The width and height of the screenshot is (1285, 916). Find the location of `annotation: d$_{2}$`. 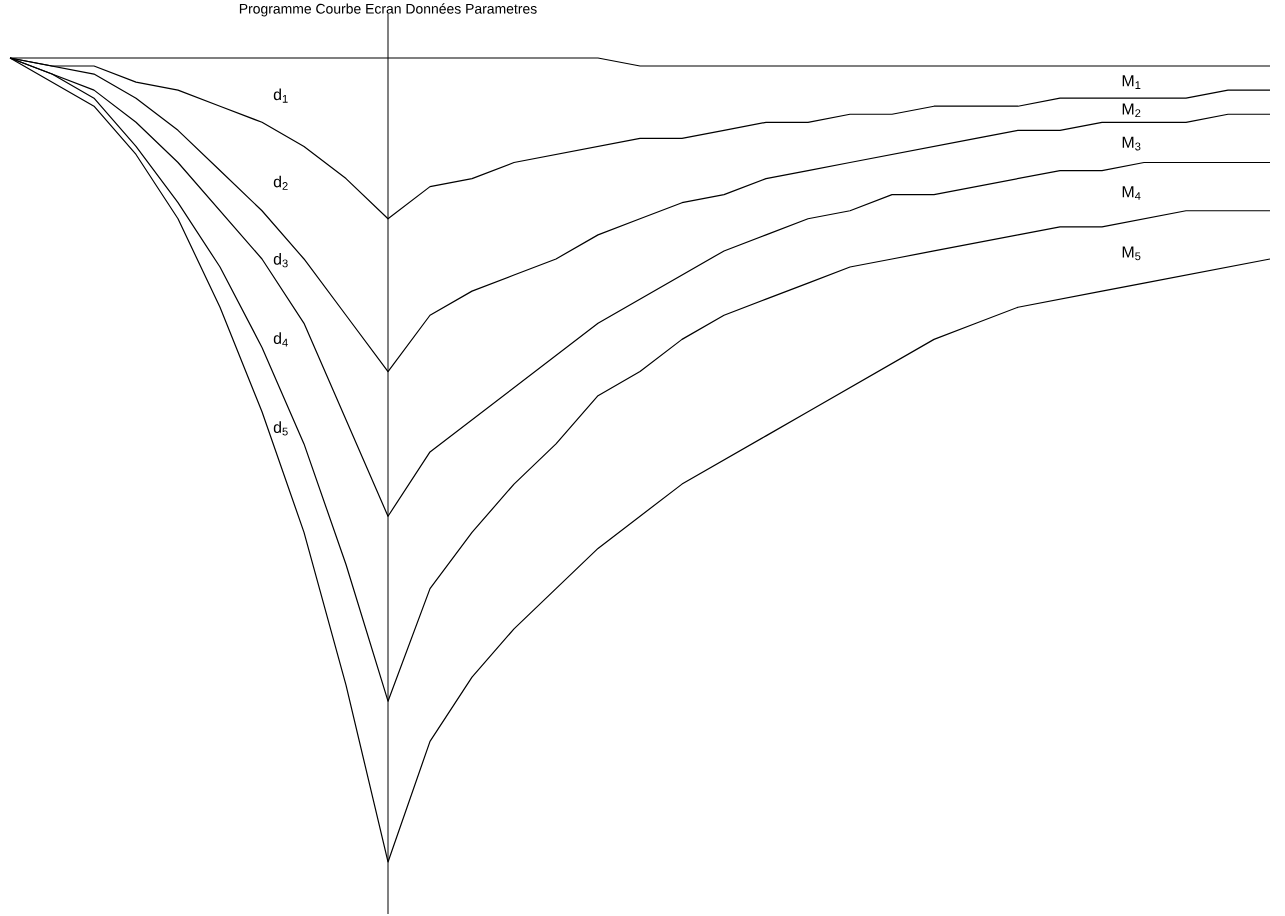

annotation: d$_{2}$ is located at coordinates (280, 182).